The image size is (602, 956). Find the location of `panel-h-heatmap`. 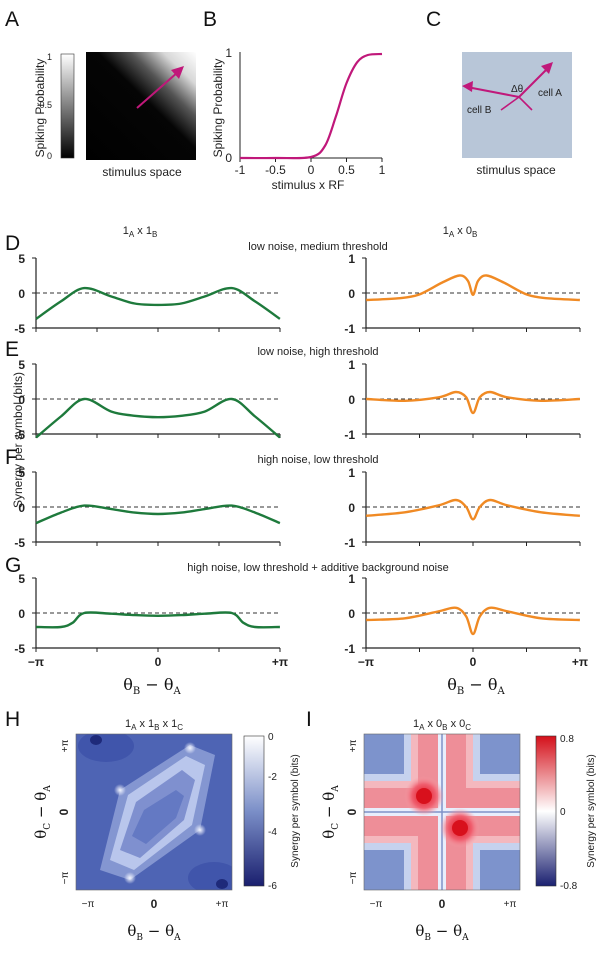

panel-h-heatmap is located at coordinates (154, 812).